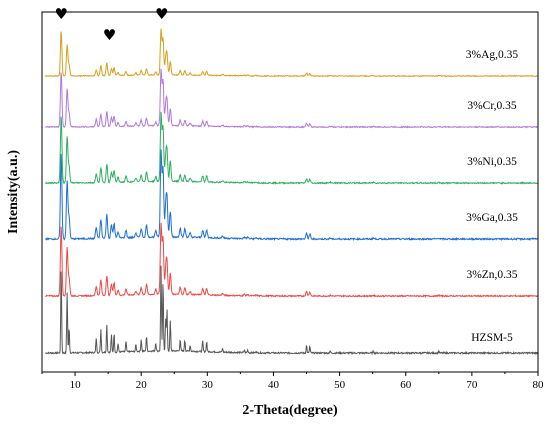 The height and width of the screenshot is (430, 550). Describe the element at coordinates (472, 385) in the screenshot. I see `x-tick-label-6: 70` at that location.